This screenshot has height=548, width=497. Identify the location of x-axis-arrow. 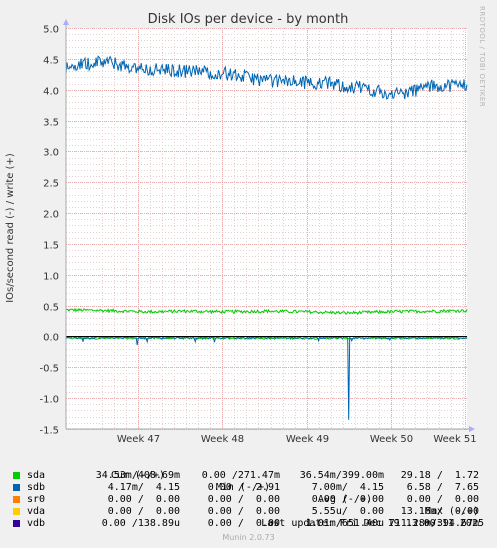
(472, 429).